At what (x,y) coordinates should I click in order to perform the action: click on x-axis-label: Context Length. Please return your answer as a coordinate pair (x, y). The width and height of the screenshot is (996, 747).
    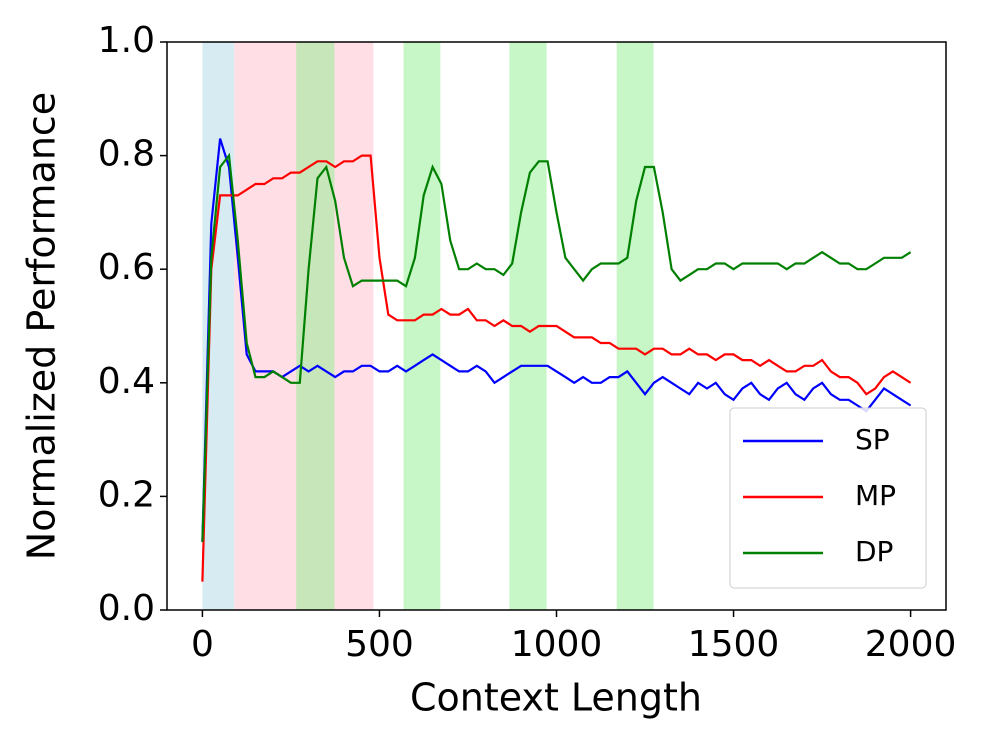
    Looking at the image, I should click on (556, 698).